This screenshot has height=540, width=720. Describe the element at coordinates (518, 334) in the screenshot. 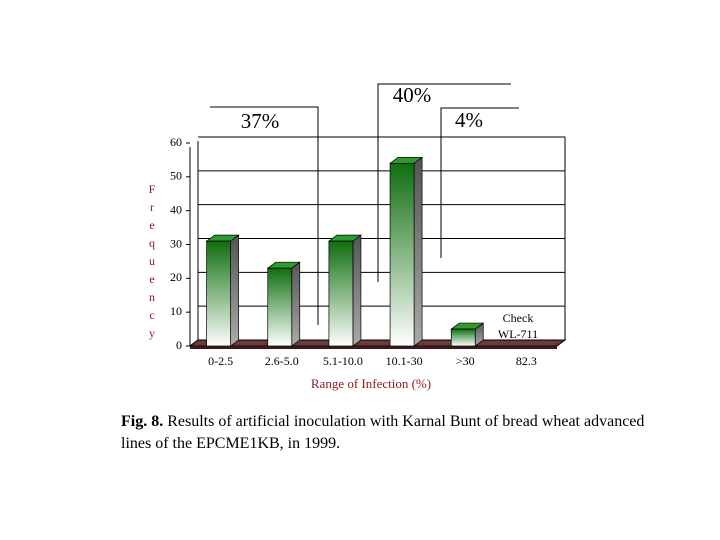

I see `check-label: WL-711` at that location.